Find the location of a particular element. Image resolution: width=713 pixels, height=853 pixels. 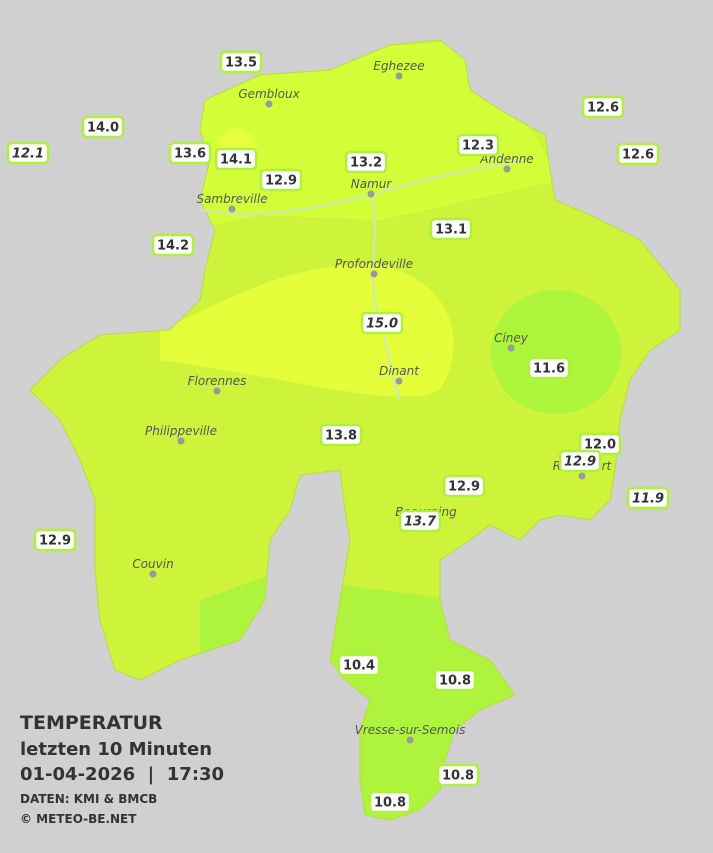

city-label: Couvin is located at coordinates (152, 564).